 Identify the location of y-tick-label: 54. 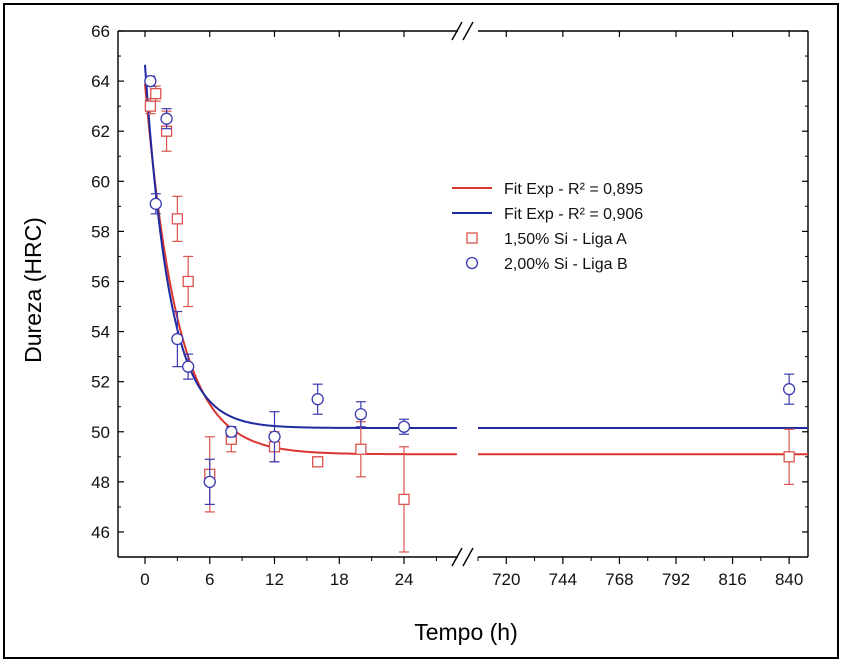
(100, 332).